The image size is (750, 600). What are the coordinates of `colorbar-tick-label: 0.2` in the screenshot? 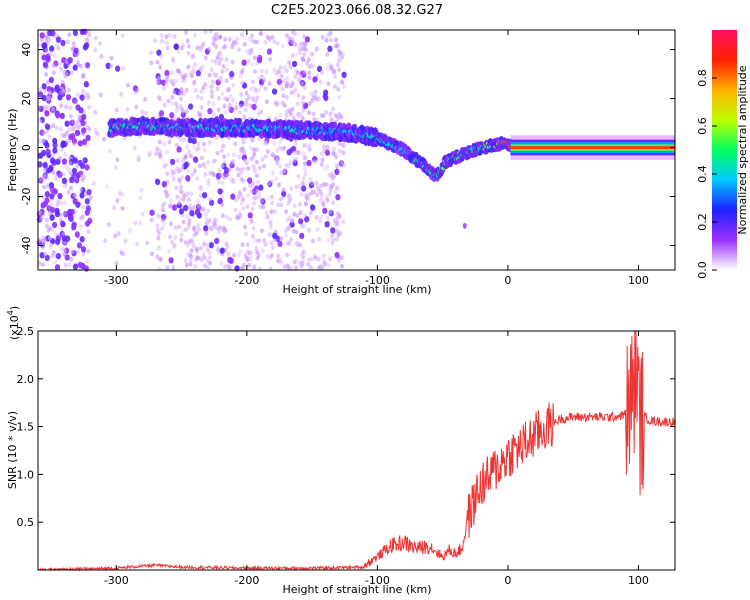 It's located at (702, 222).